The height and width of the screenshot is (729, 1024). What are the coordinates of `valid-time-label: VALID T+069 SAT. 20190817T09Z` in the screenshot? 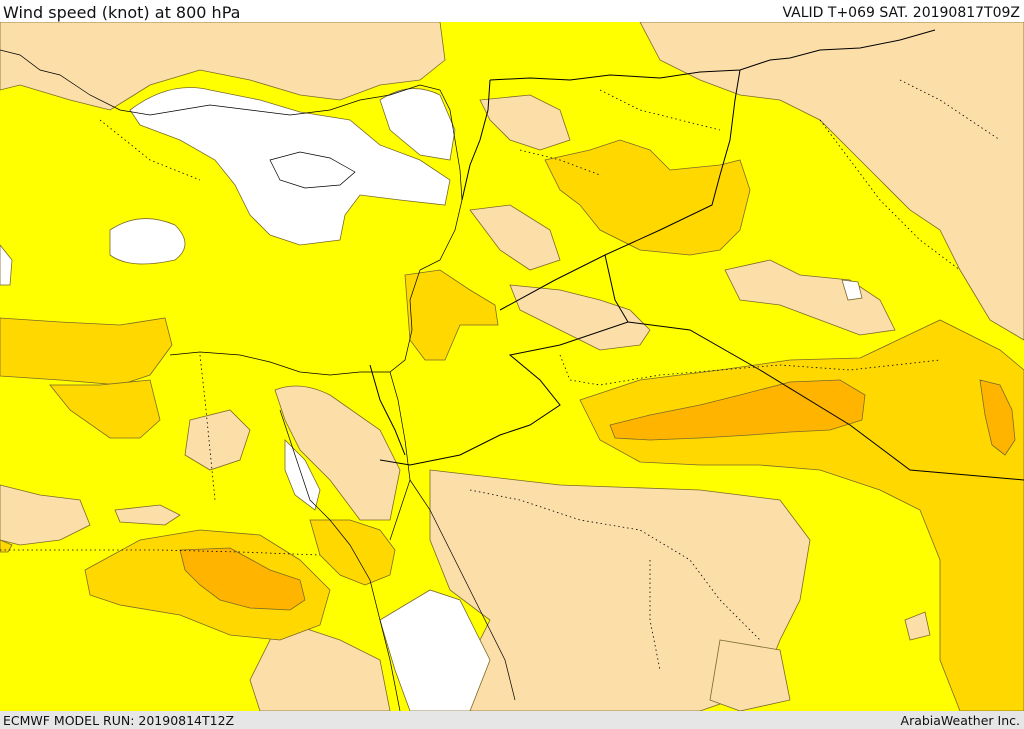 It's located at (901, 13).